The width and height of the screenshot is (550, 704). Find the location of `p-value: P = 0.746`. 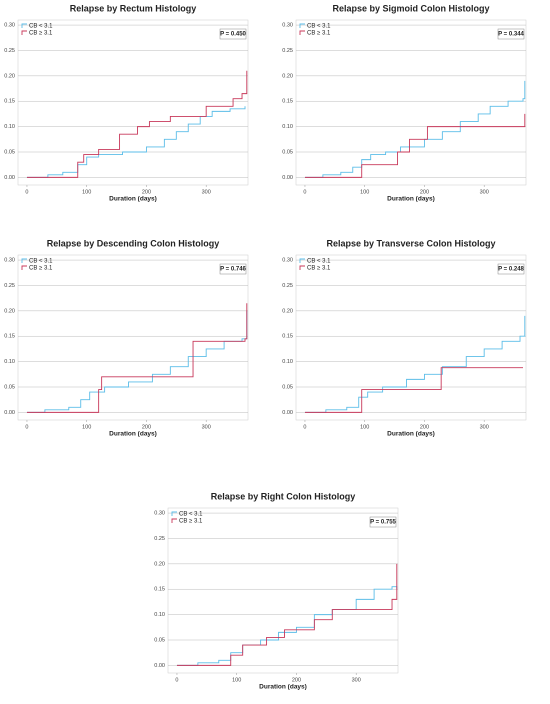

p-value: P = 0.746 is located at coordinates (233, 270).